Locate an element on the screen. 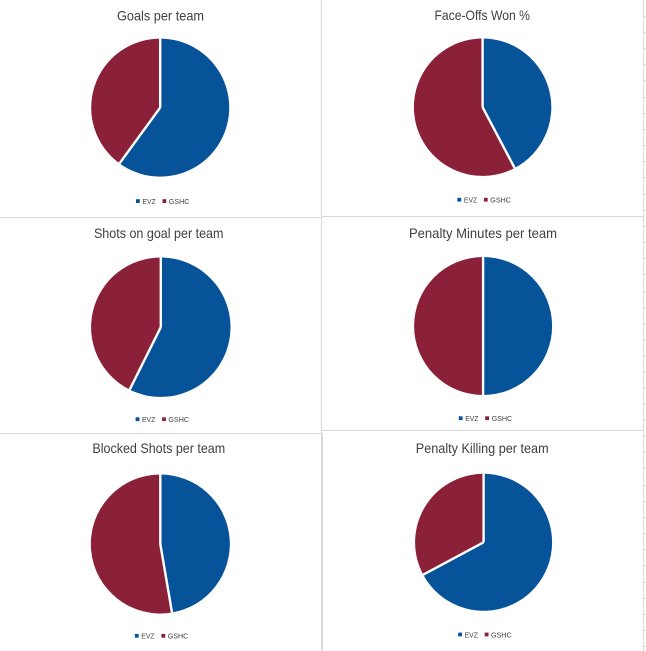 Image resolution: width=646 pixels, height=651 pixels. svg-text: Face-Offs Won % is located at coordinates (482, 15).